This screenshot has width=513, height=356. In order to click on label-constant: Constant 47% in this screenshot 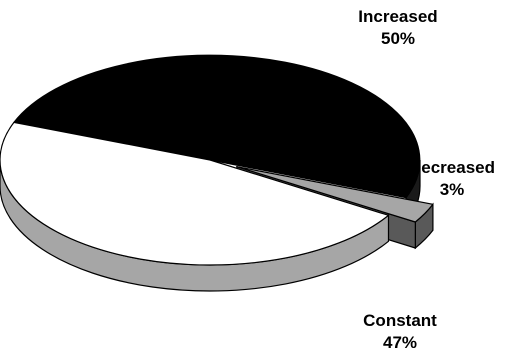, I will do `click(400, 332)`.